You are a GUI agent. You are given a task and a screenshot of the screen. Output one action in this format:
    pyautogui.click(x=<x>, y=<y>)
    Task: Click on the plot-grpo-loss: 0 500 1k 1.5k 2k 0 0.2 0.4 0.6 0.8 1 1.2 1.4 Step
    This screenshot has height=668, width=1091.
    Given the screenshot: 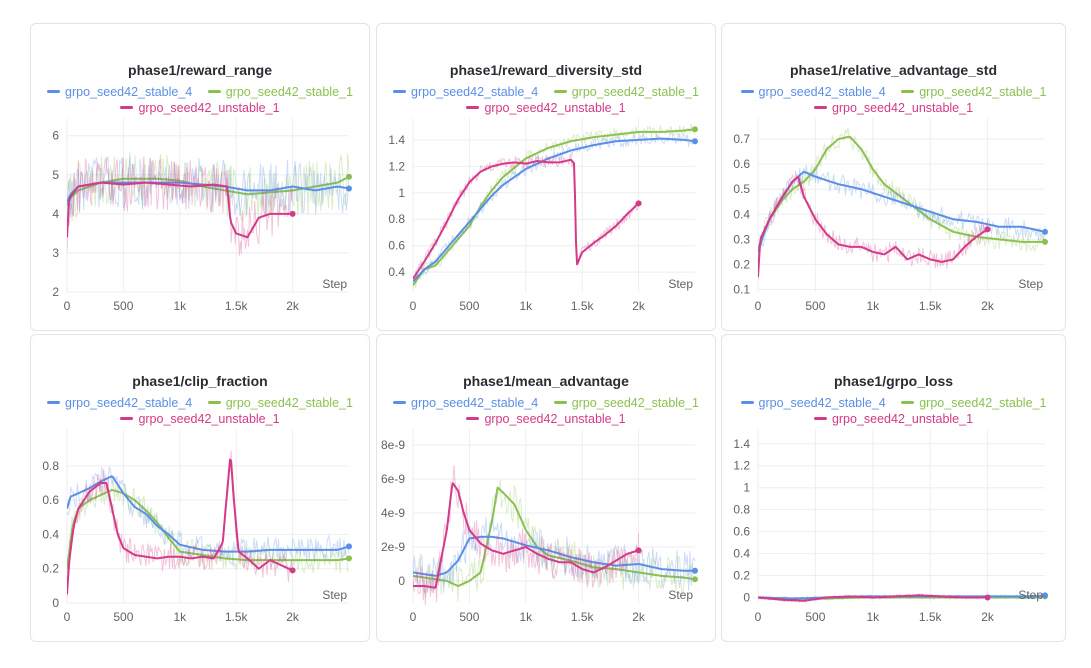 What is the action you would take?
    pyautogui.click(x=894, y=489)
    